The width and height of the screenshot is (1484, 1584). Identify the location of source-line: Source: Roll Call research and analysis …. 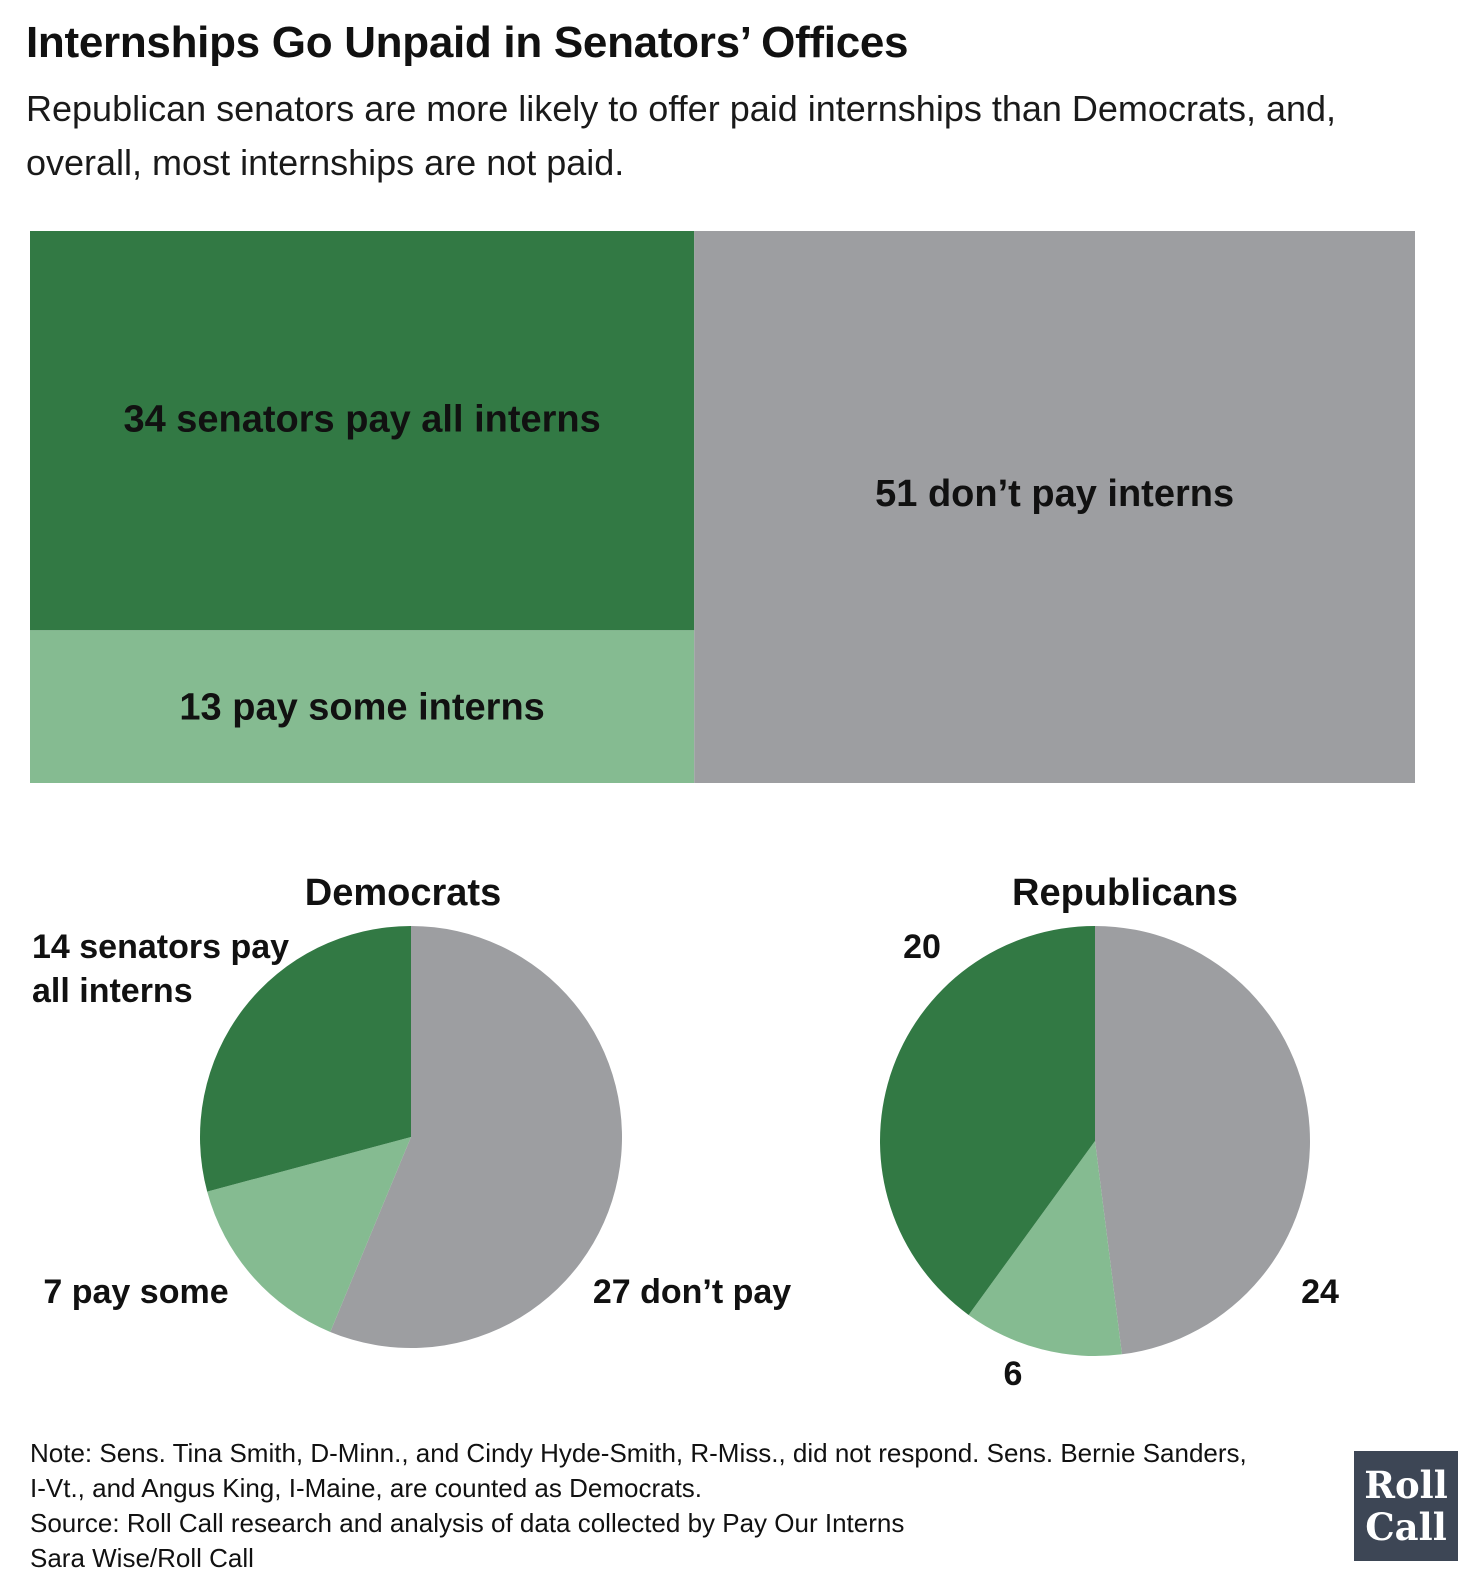
(467, 1523).